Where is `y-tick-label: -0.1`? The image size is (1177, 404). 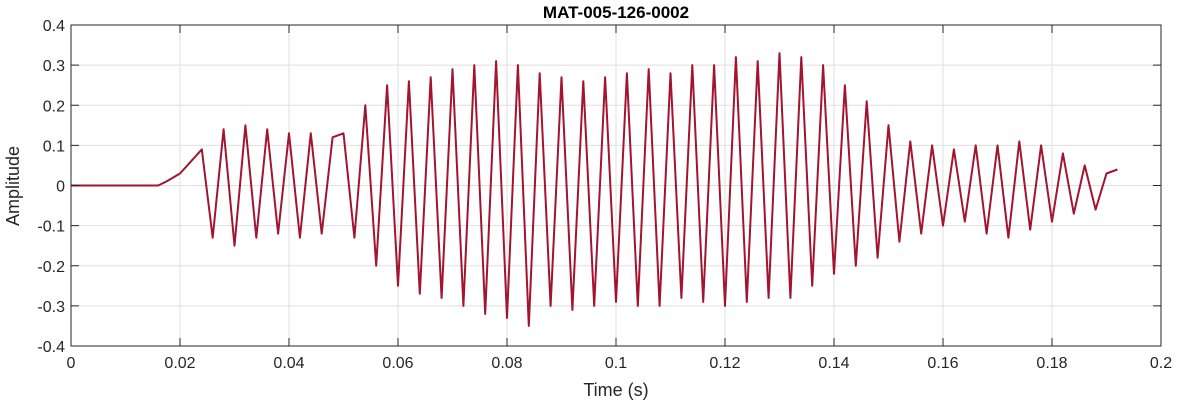 y-tick-label: -0.1 is located at coordinates (51, 227).